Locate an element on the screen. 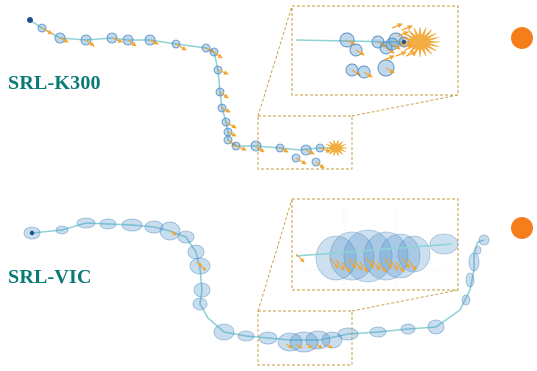 This screenshot has height=371, width=537. panel-label-vic: SRL-VIC is located at coordinates (50, 277).